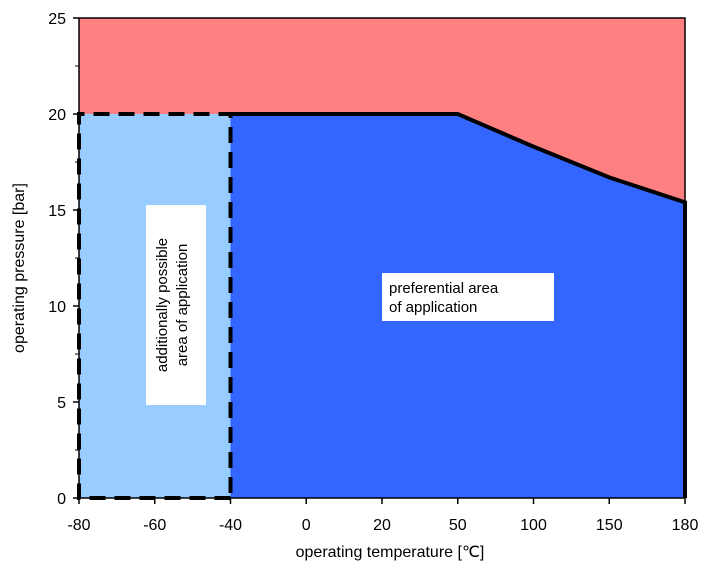 This screenshot has height=571, width=715. Describe the element at coordinates (390, 552) in the screenshot. I see `x-axis-title: operating temperature [℃]` at that location.